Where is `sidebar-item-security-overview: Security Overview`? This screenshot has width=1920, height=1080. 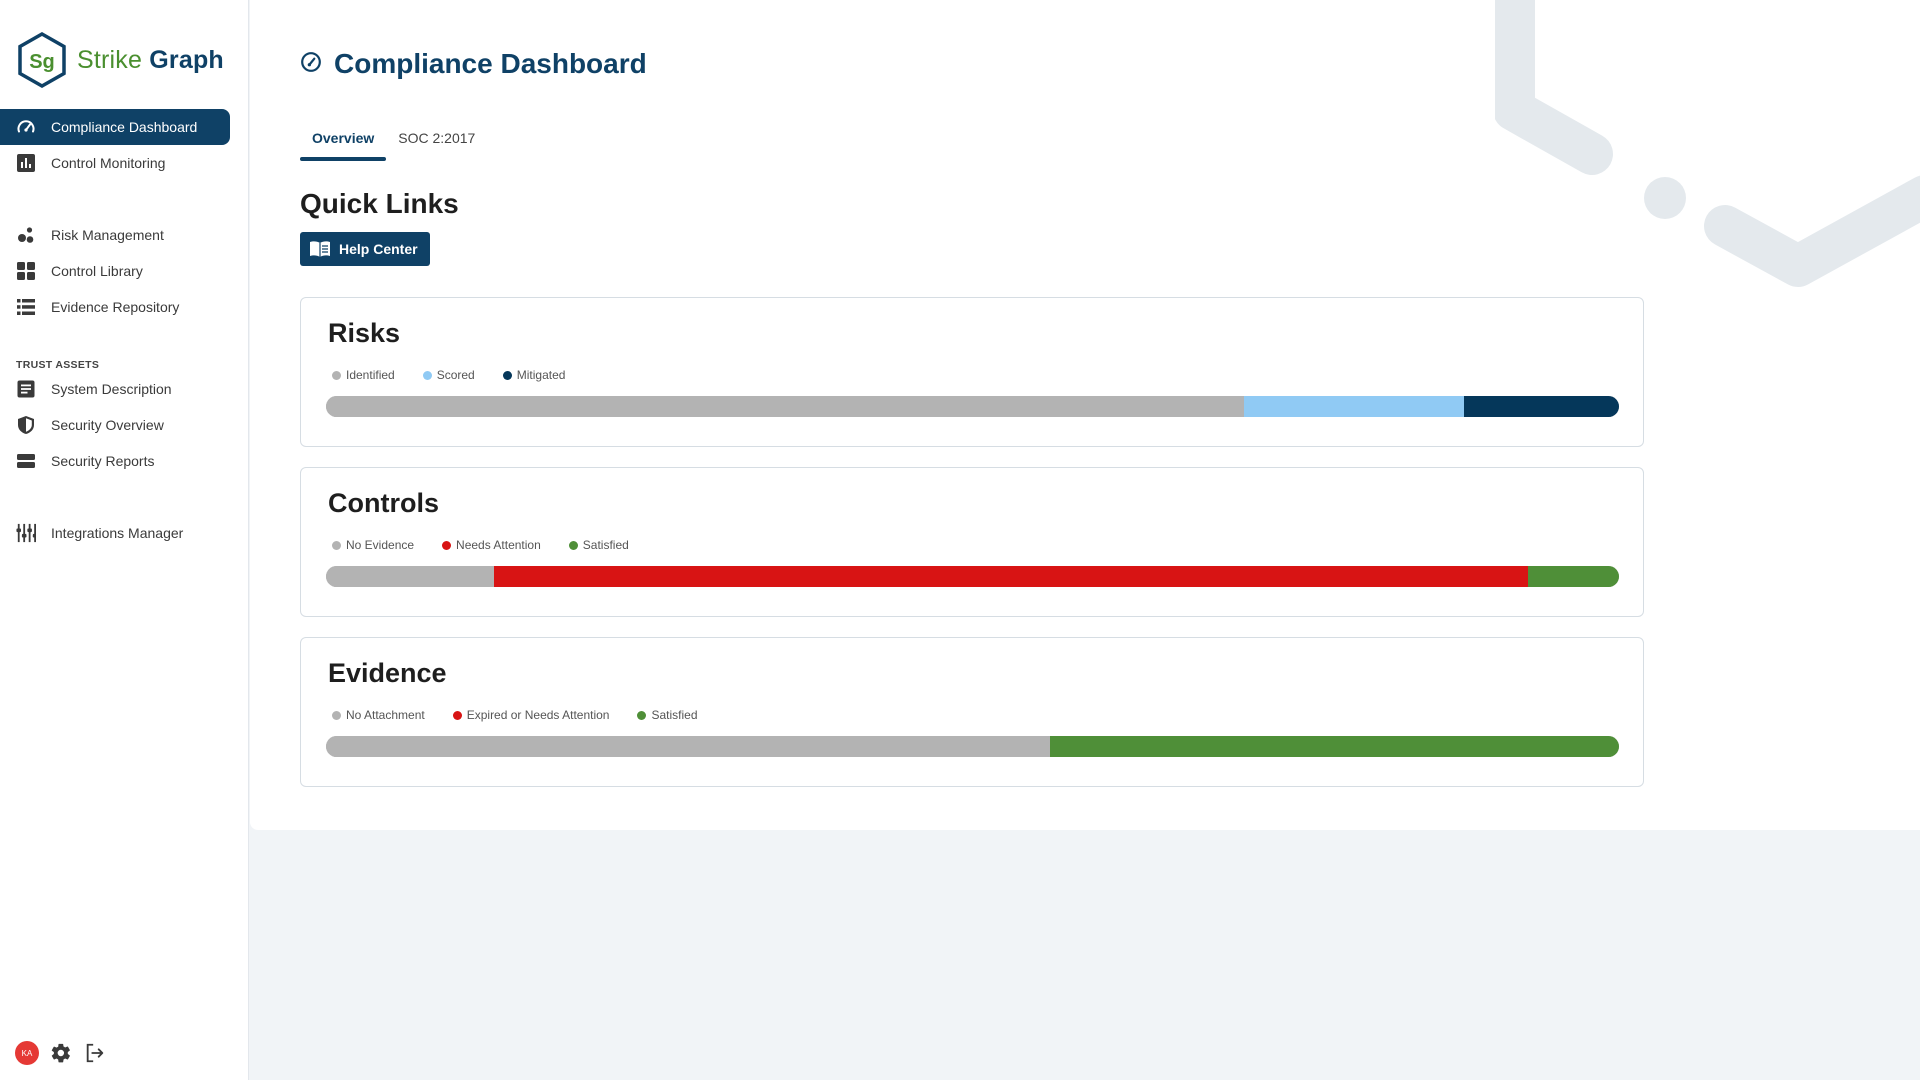 sidebar-item-security-overview: Security Overview is located at coordinates (115, 425).